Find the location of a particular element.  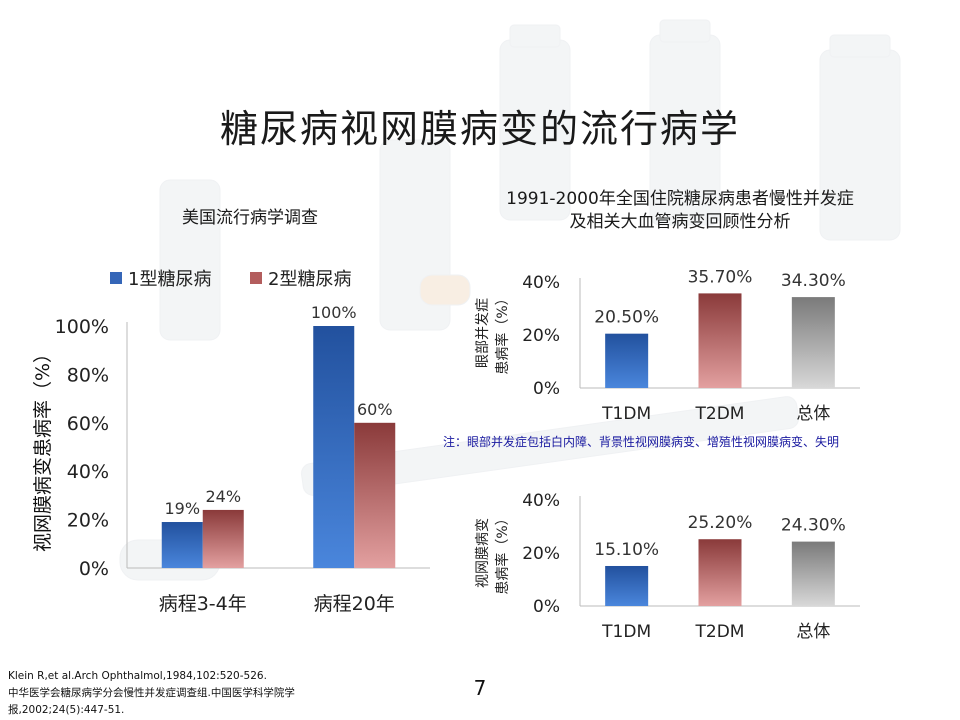

data-label: 19% is located at coordinates (182, 508).